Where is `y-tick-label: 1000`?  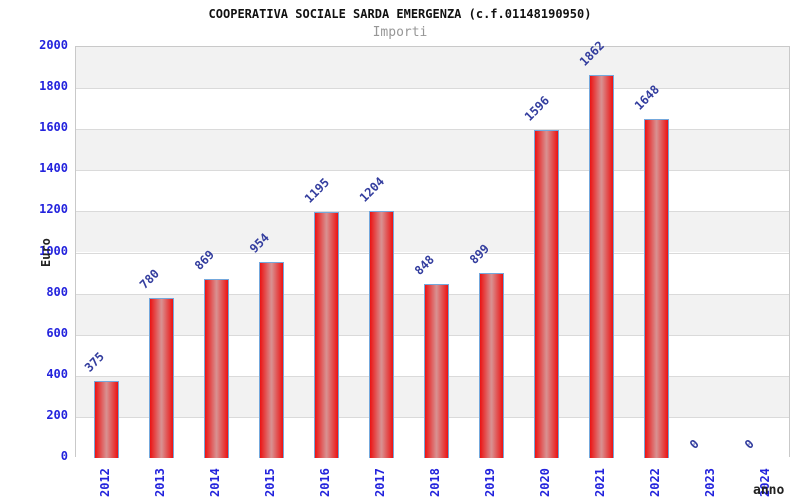 y-tick-label: 1000 is located at coordinates (53, 250).